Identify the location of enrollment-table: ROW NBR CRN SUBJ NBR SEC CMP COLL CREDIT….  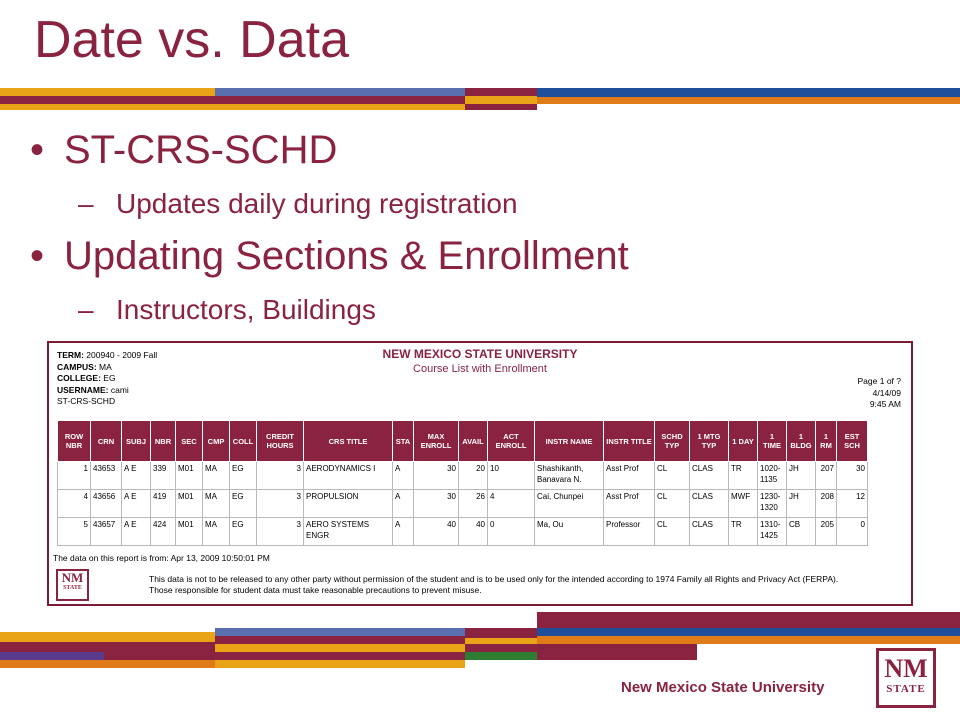
(462, 483).